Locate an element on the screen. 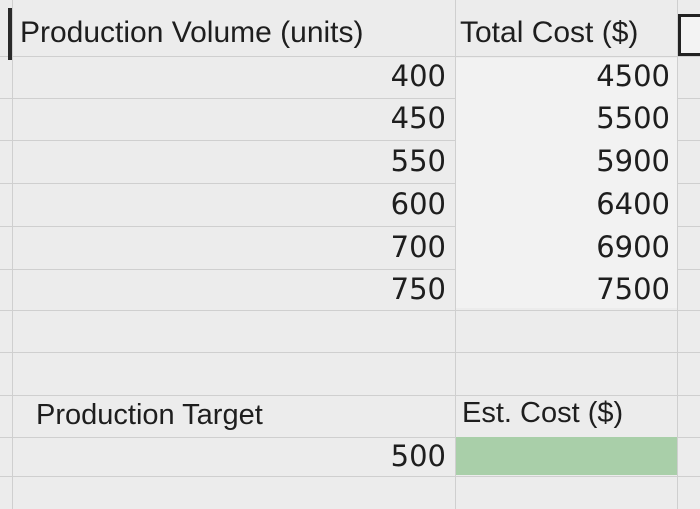 Image resolution: width=700 pixels, height=509 pixels. header-production-volume: Production Volume (units) is located at coordinates (192, 32).